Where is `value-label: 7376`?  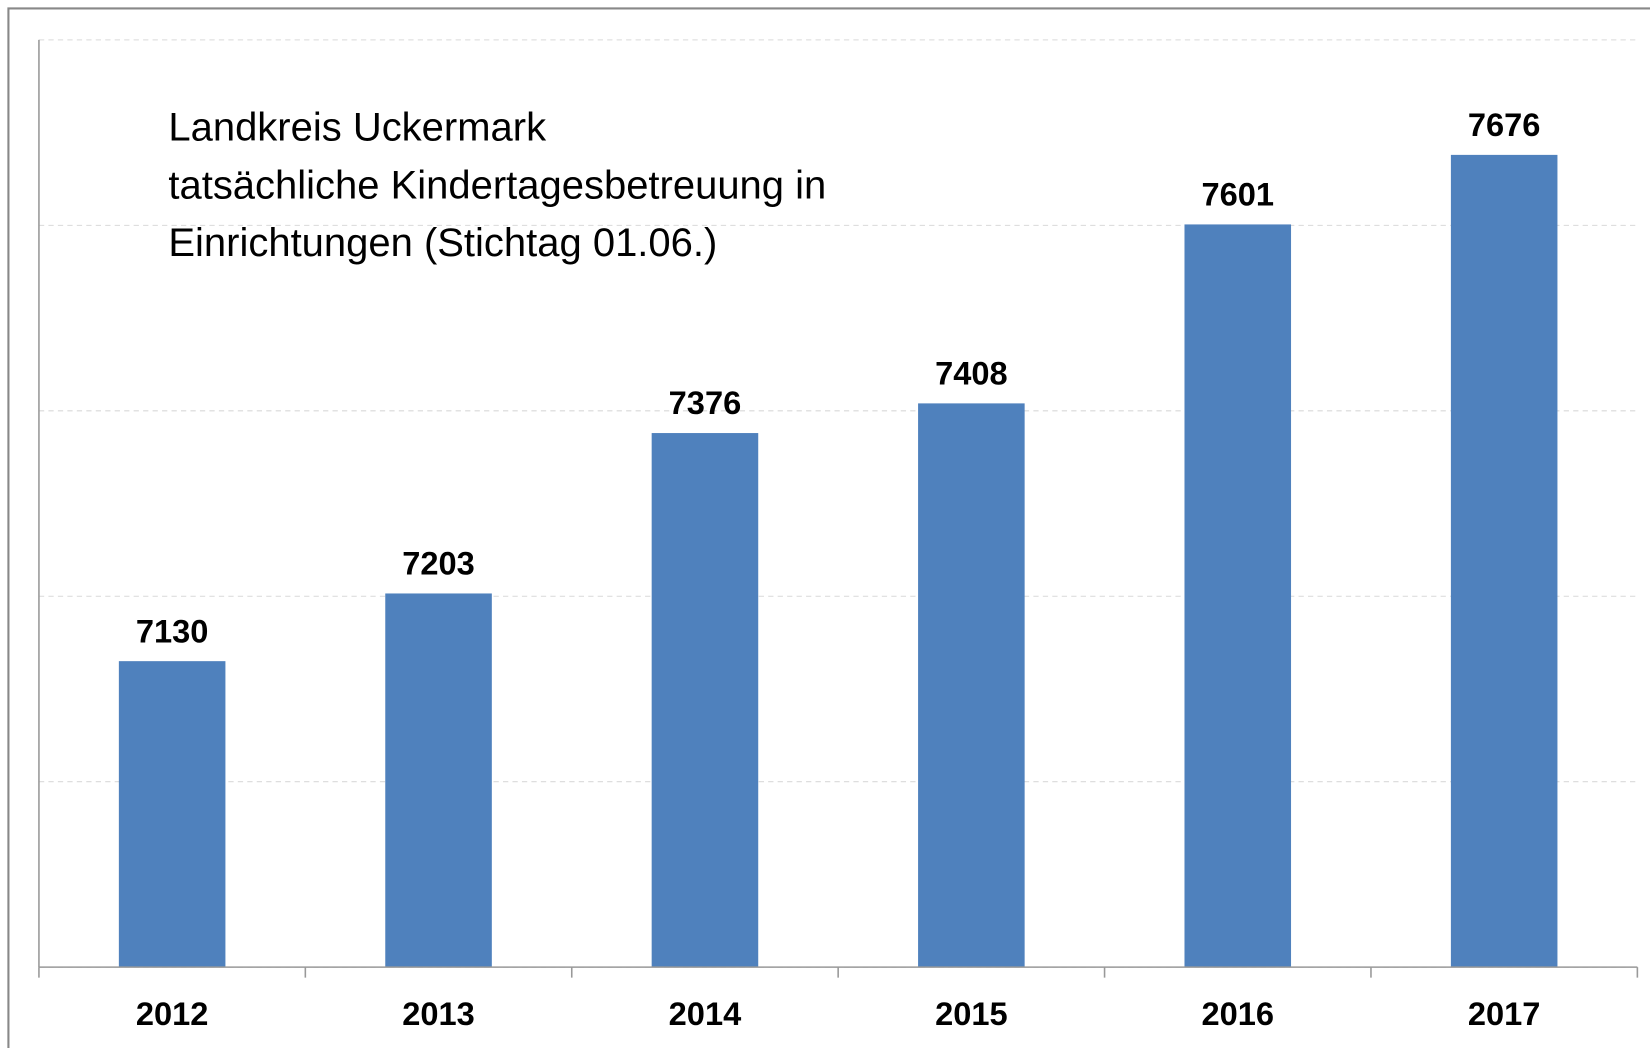
value-label: 7376 is located at coordinates (705, 403).